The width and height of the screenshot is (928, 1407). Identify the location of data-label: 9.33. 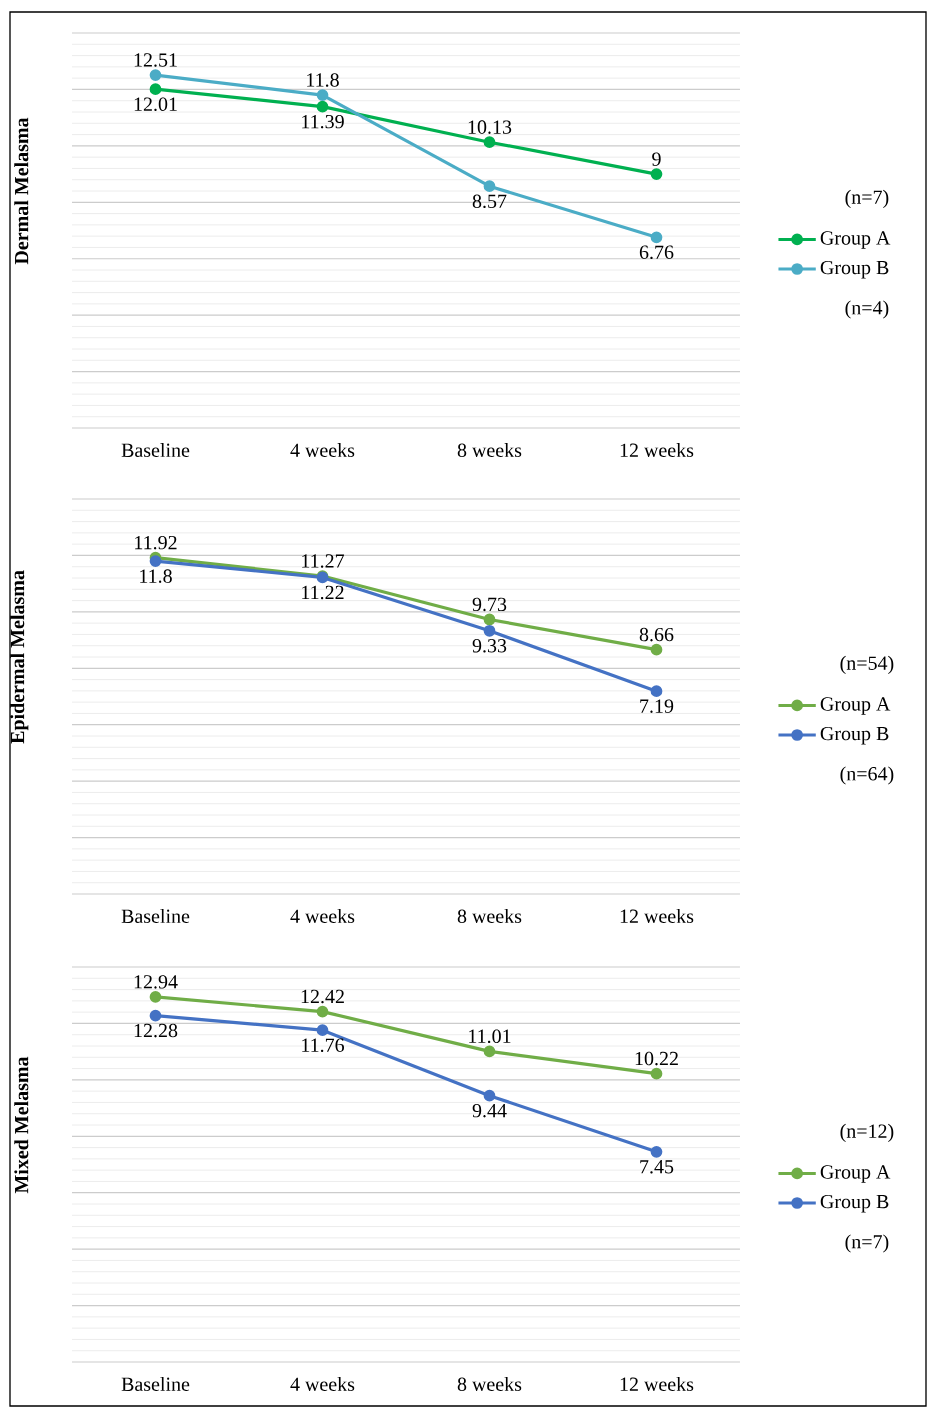
(489, 646).